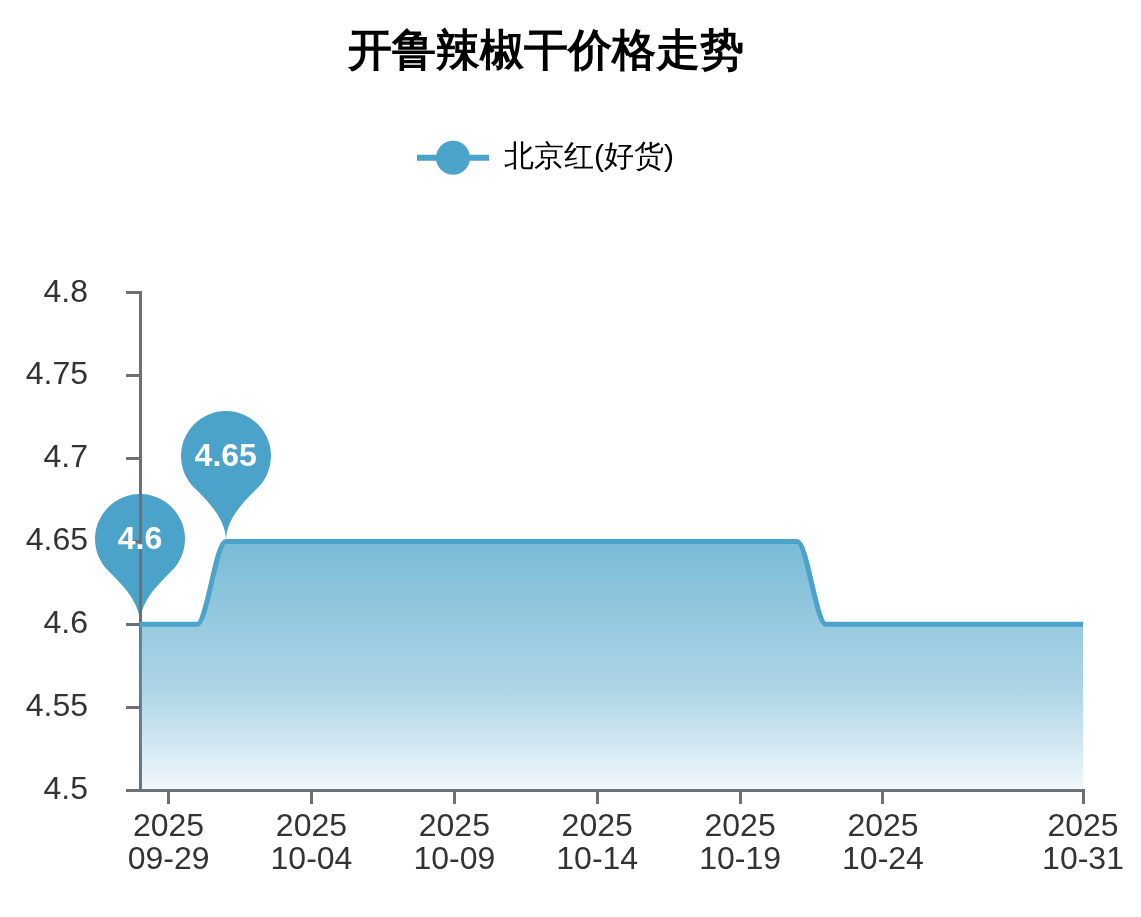  What do you see at coordinates (56, 704) in the screenshot?
I see `y-tick-label: 4.55` at bounding box center [56, 704].